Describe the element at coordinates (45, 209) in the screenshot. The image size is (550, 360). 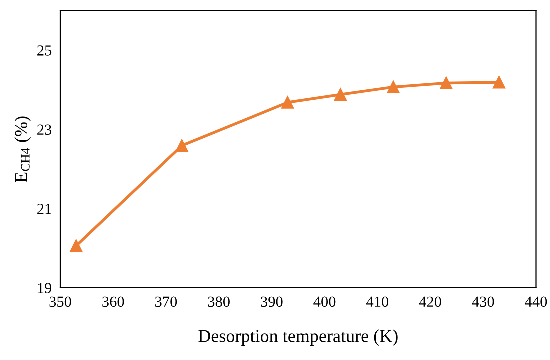
I see `y-tick-label: 21` at that location.